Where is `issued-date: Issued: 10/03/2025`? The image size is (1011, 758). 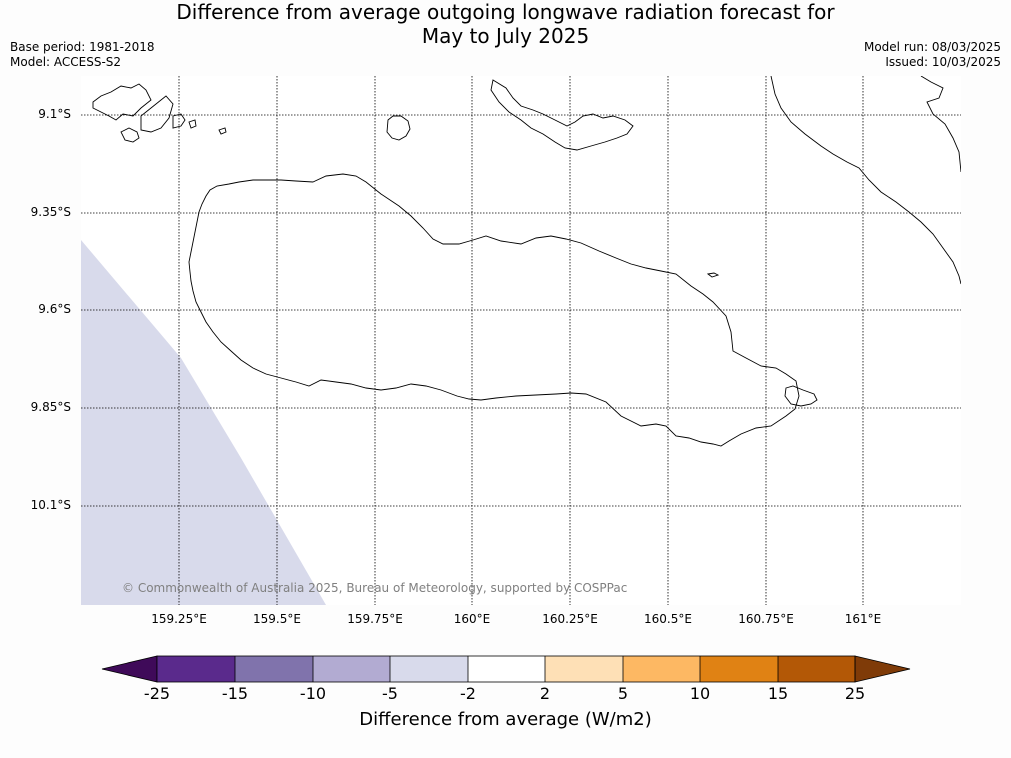
issued-date: Issued: 10/03/2025 is located at coordinates (943, 62).